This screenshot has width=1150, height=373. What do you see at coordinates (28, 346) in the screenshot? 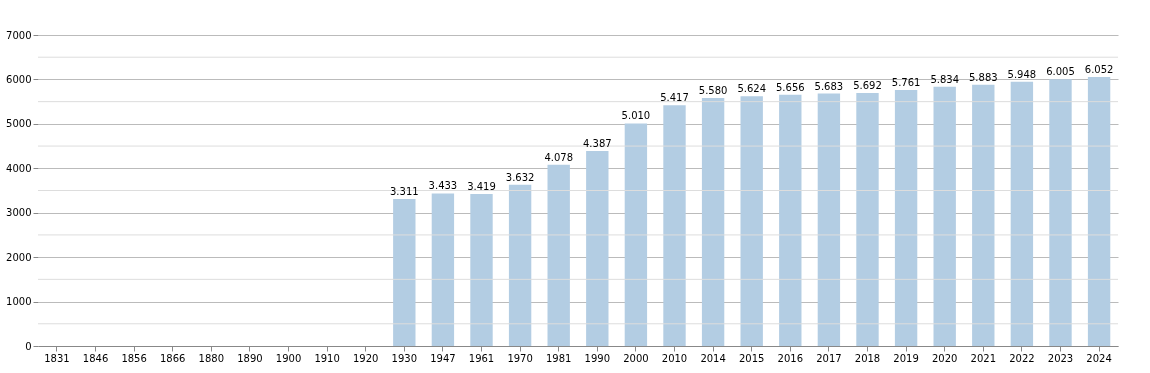
I see `y-tick-label: 0` at bounding box center [28, 346].